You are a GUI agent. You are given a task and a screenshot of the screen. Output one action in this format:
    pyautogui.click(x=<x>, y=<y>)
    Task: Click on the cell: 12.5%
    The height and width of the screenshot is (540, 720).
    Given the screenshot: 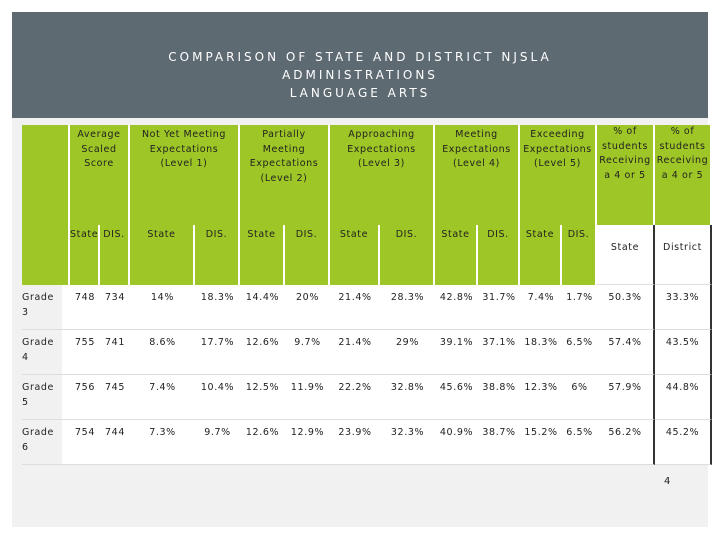 What is the action you would take?
    pyautogui.click(x=262, y=397)
    